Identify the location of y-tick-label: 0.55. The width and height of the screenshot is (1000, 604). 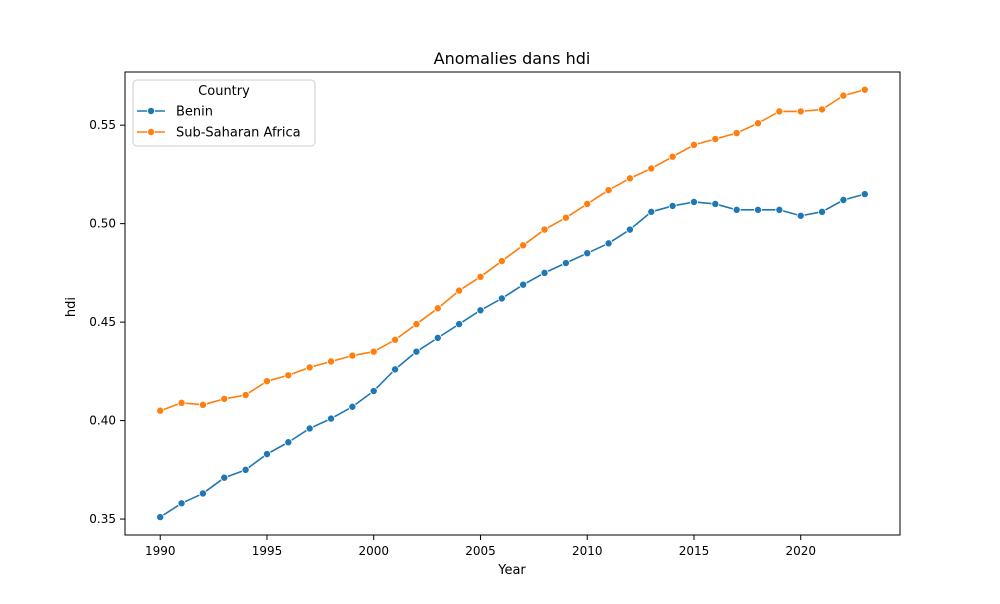
(102, 125).